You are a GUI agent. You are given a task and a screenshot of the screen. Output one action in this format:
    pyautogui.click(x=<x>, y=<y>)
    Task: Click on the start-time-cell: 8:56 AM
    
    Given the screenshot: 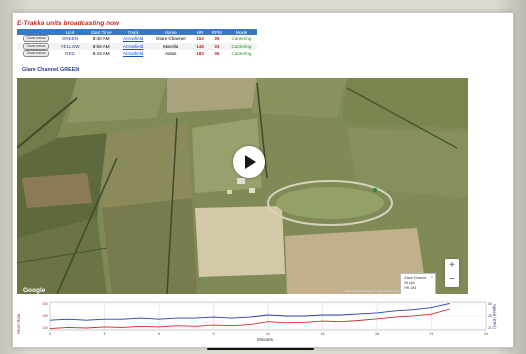 What is the action you would take?
    pyautogui.click(x=101, y=46)
    